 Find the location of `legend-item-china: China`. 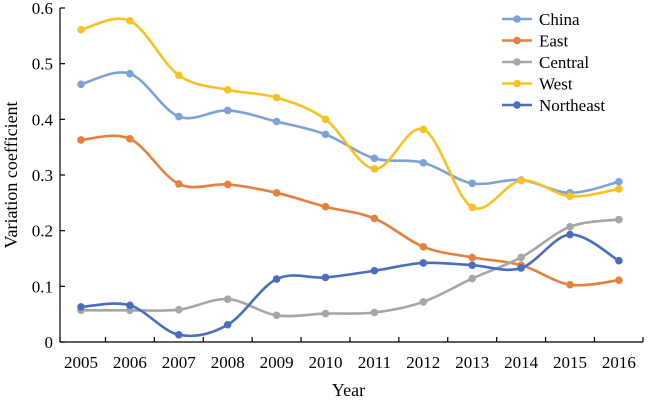

legend-item-china: China is located at coordinates (541, 19).